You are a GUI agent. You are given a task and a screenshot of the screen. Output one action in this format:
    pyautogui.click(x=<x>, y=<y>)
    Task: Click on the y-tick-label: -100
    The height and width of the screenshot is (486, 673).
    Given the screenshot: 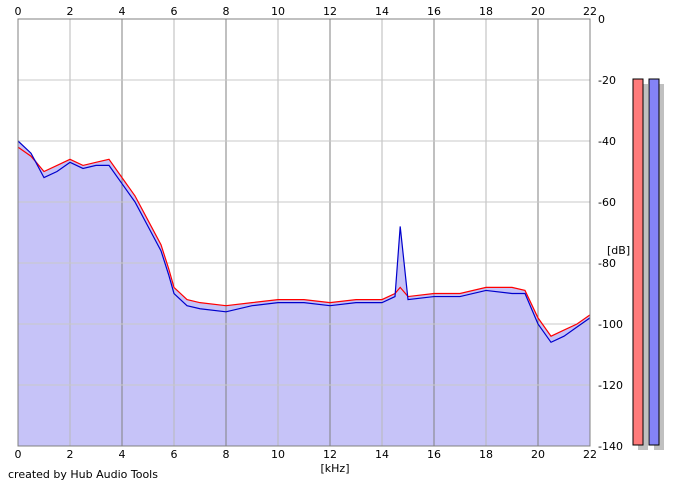 What is the action you would take?
    pyautogui.click(x=610, y=324)
    